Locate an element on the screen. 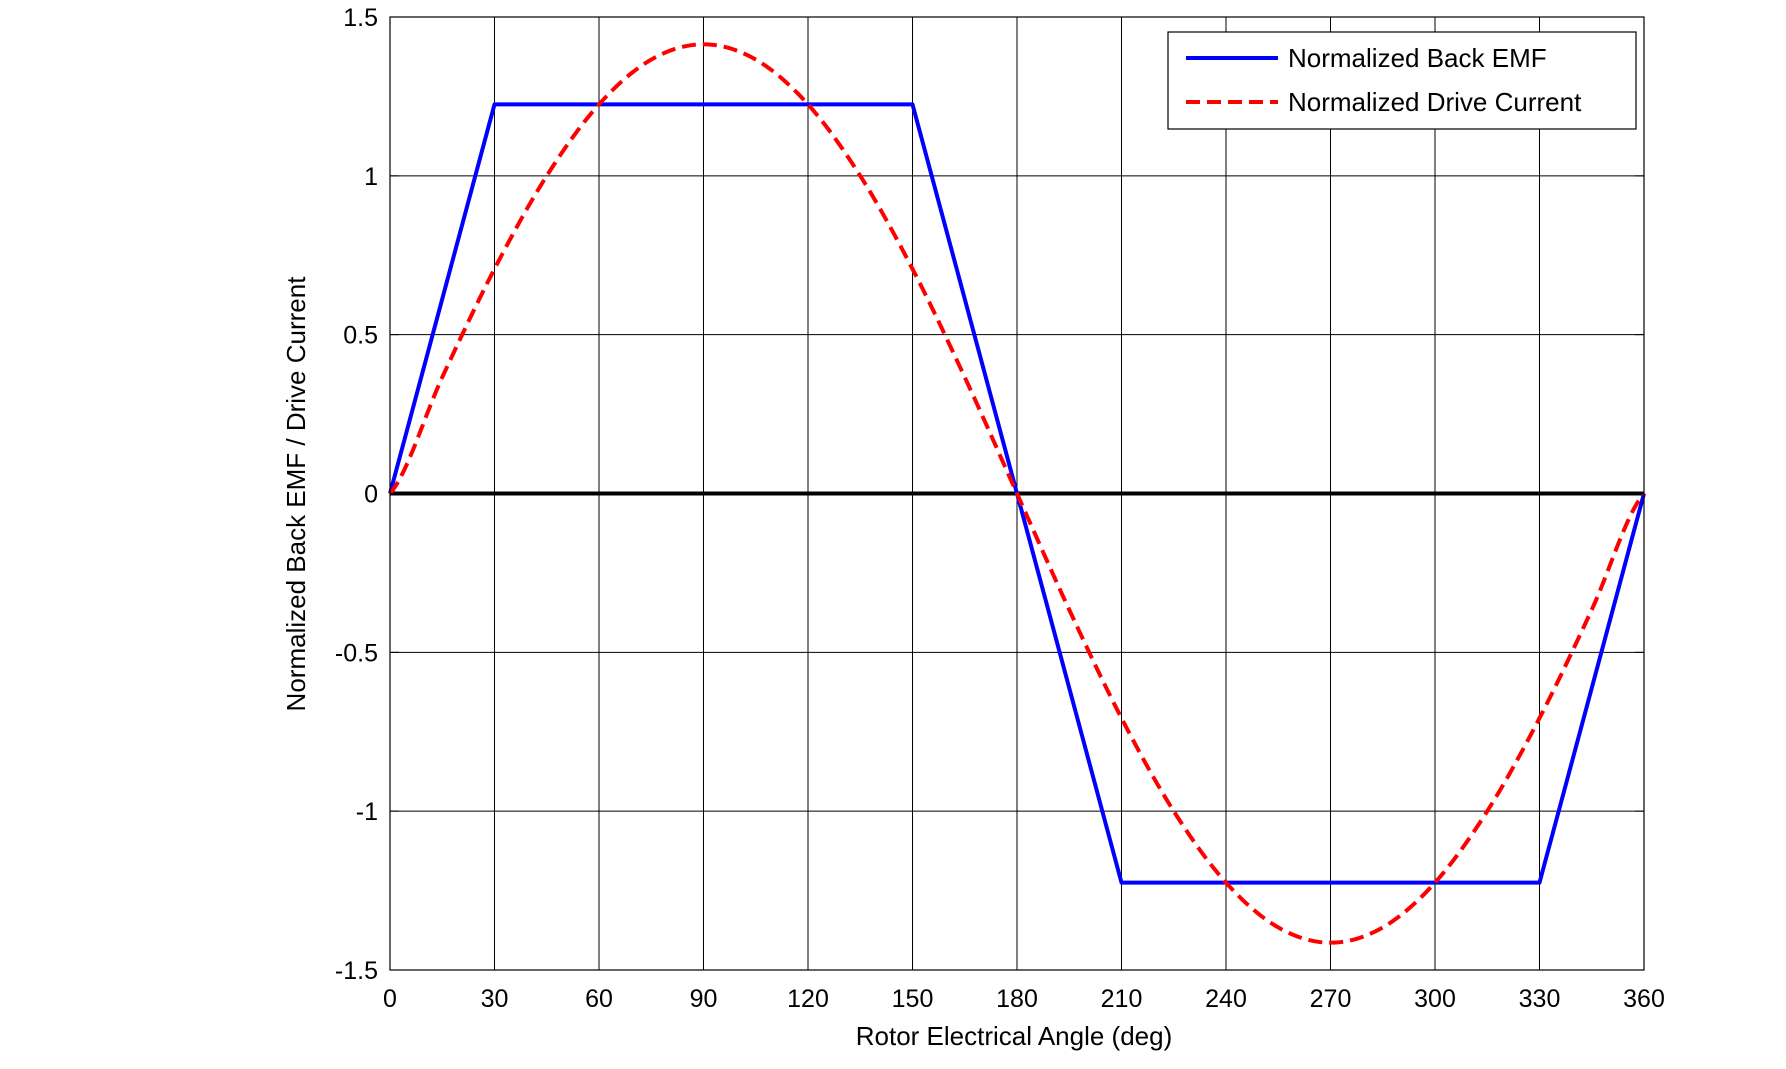 The height and width of the screenshot is (1069, 1786). legend-label-back-emf: Normalized Back EMF is located at coordinates (1417, 58).